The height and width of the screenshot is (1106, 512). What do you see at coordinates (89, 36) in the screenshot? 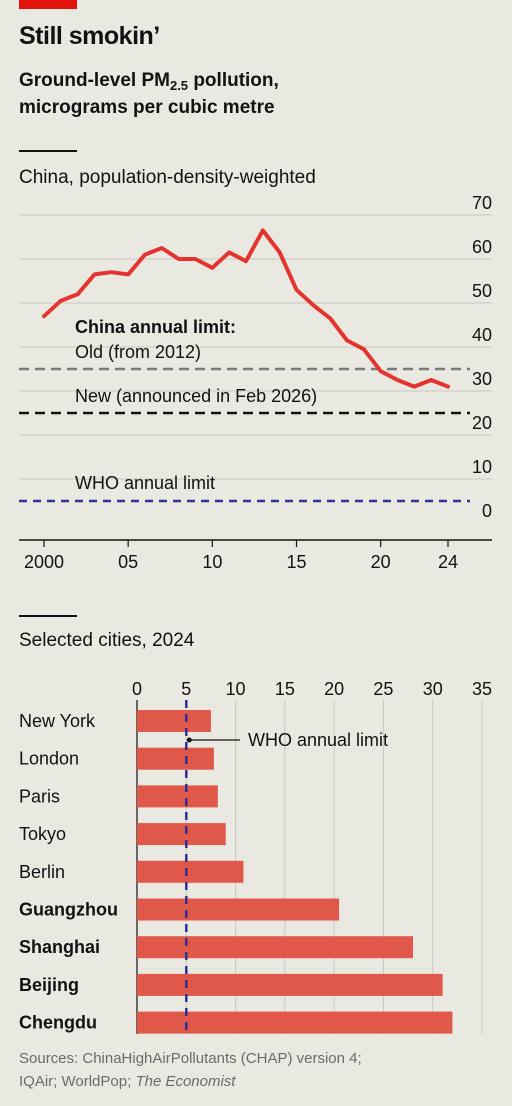
I see `chart-title: Still smokin’` at bounding box center [89, 36].